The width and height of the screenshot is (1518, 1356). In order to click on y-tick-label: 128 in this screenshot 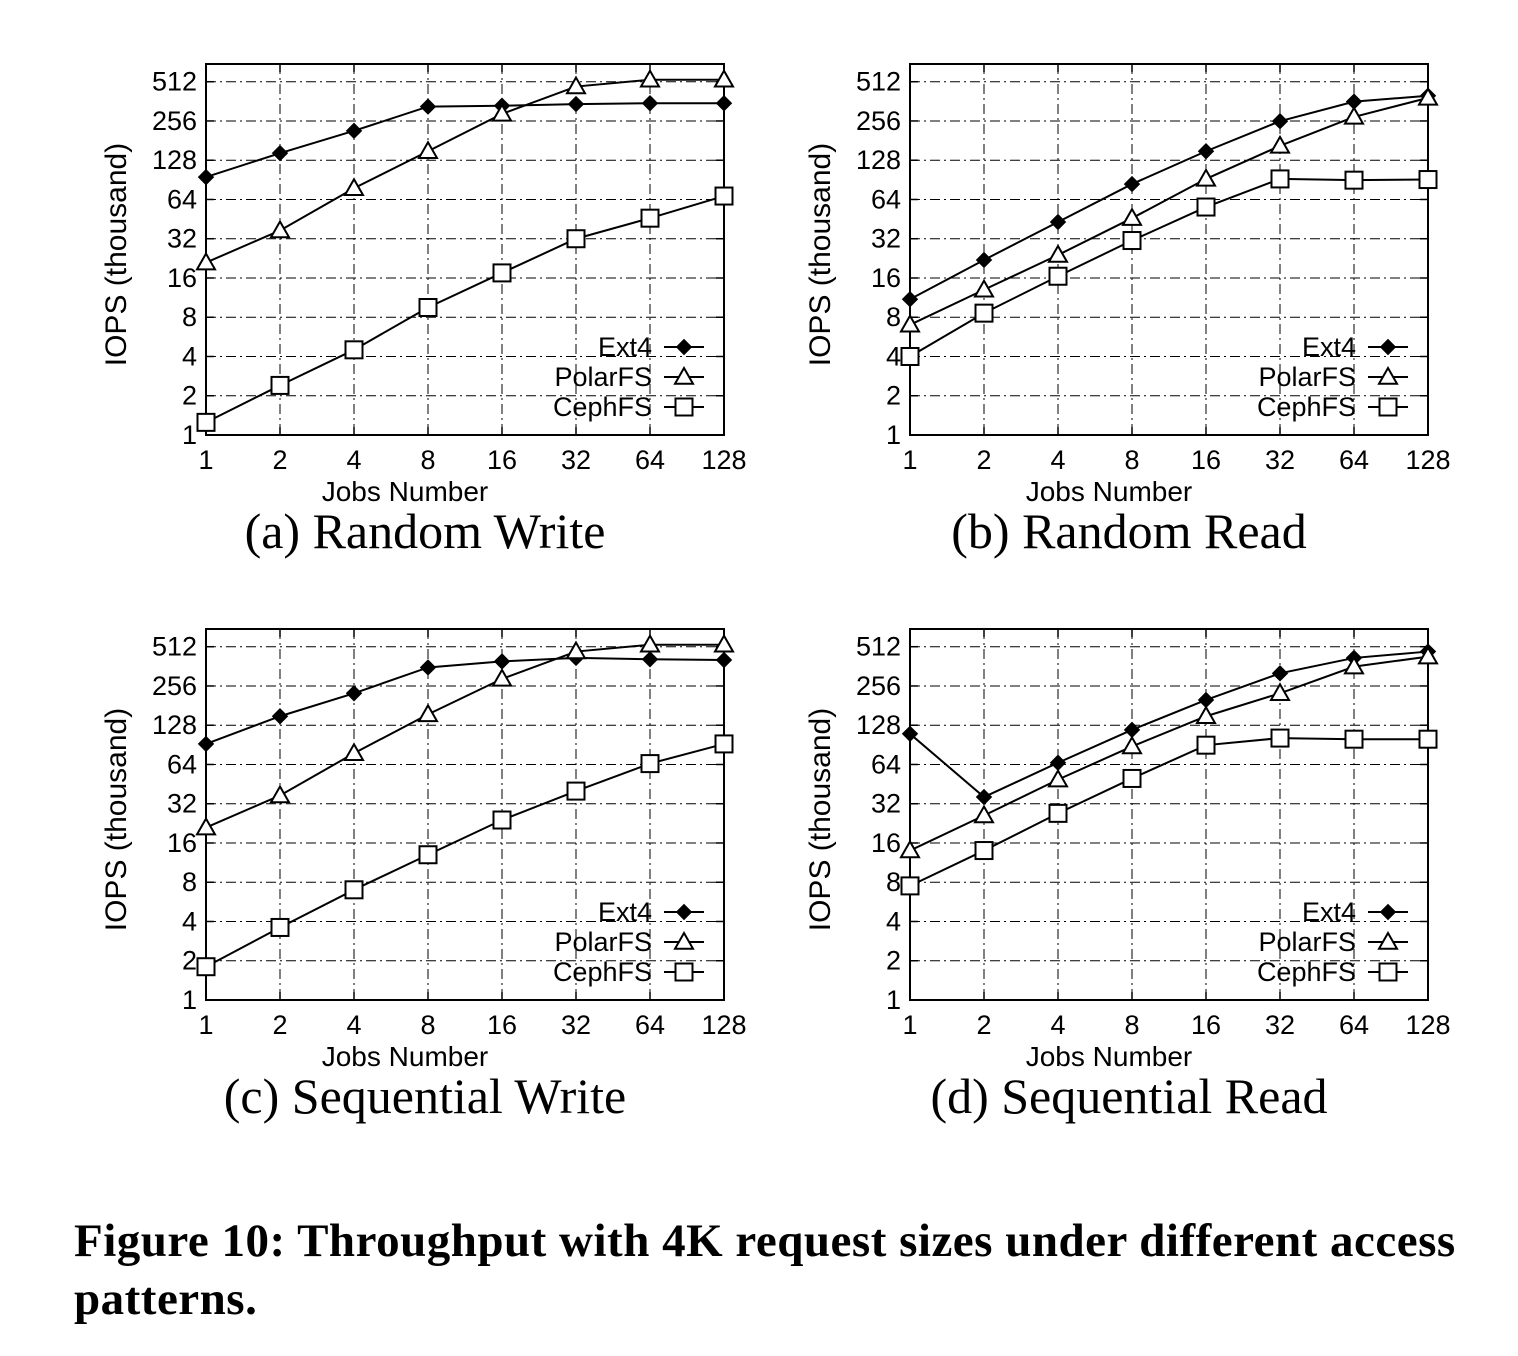, I will do `click(174, 725)`.